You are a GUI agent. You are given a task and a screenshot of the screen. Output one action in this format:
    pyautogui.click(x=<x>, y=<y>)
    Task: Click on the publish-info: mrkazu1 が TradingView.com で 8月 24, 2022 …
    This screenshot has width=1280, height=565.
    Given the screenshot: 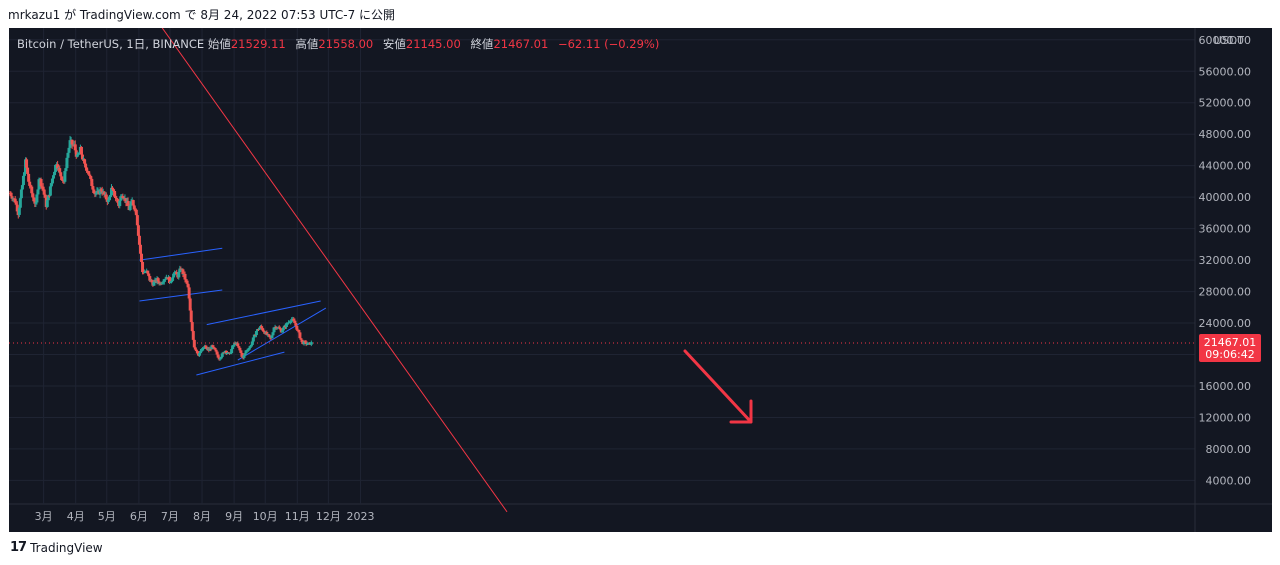 What is the action you would take?
    pyautogui.click(x=202, y=15)
    